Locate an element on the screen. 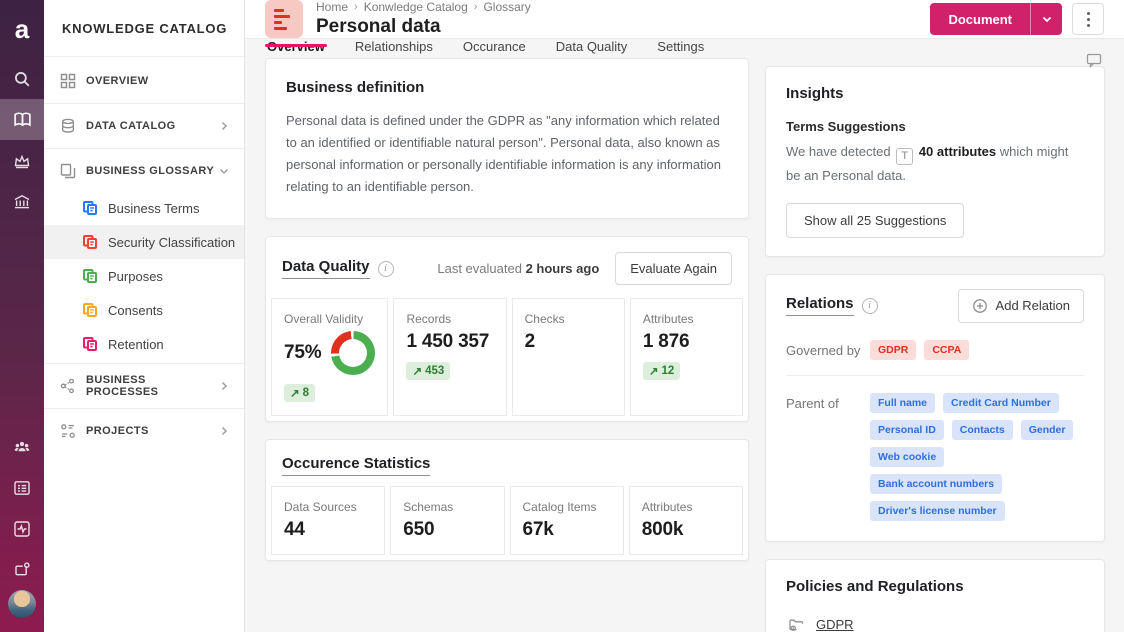 This screenshot has width=1124, height=632. metric-label: Catalog Items is located at coordinates (559, 507).